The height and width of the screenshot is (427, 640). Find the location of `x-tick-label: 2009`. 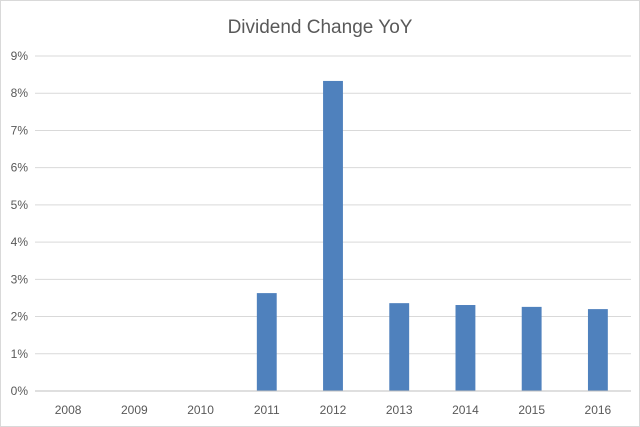

x-tick-label: 2009 is located at coordinates (134, 410).